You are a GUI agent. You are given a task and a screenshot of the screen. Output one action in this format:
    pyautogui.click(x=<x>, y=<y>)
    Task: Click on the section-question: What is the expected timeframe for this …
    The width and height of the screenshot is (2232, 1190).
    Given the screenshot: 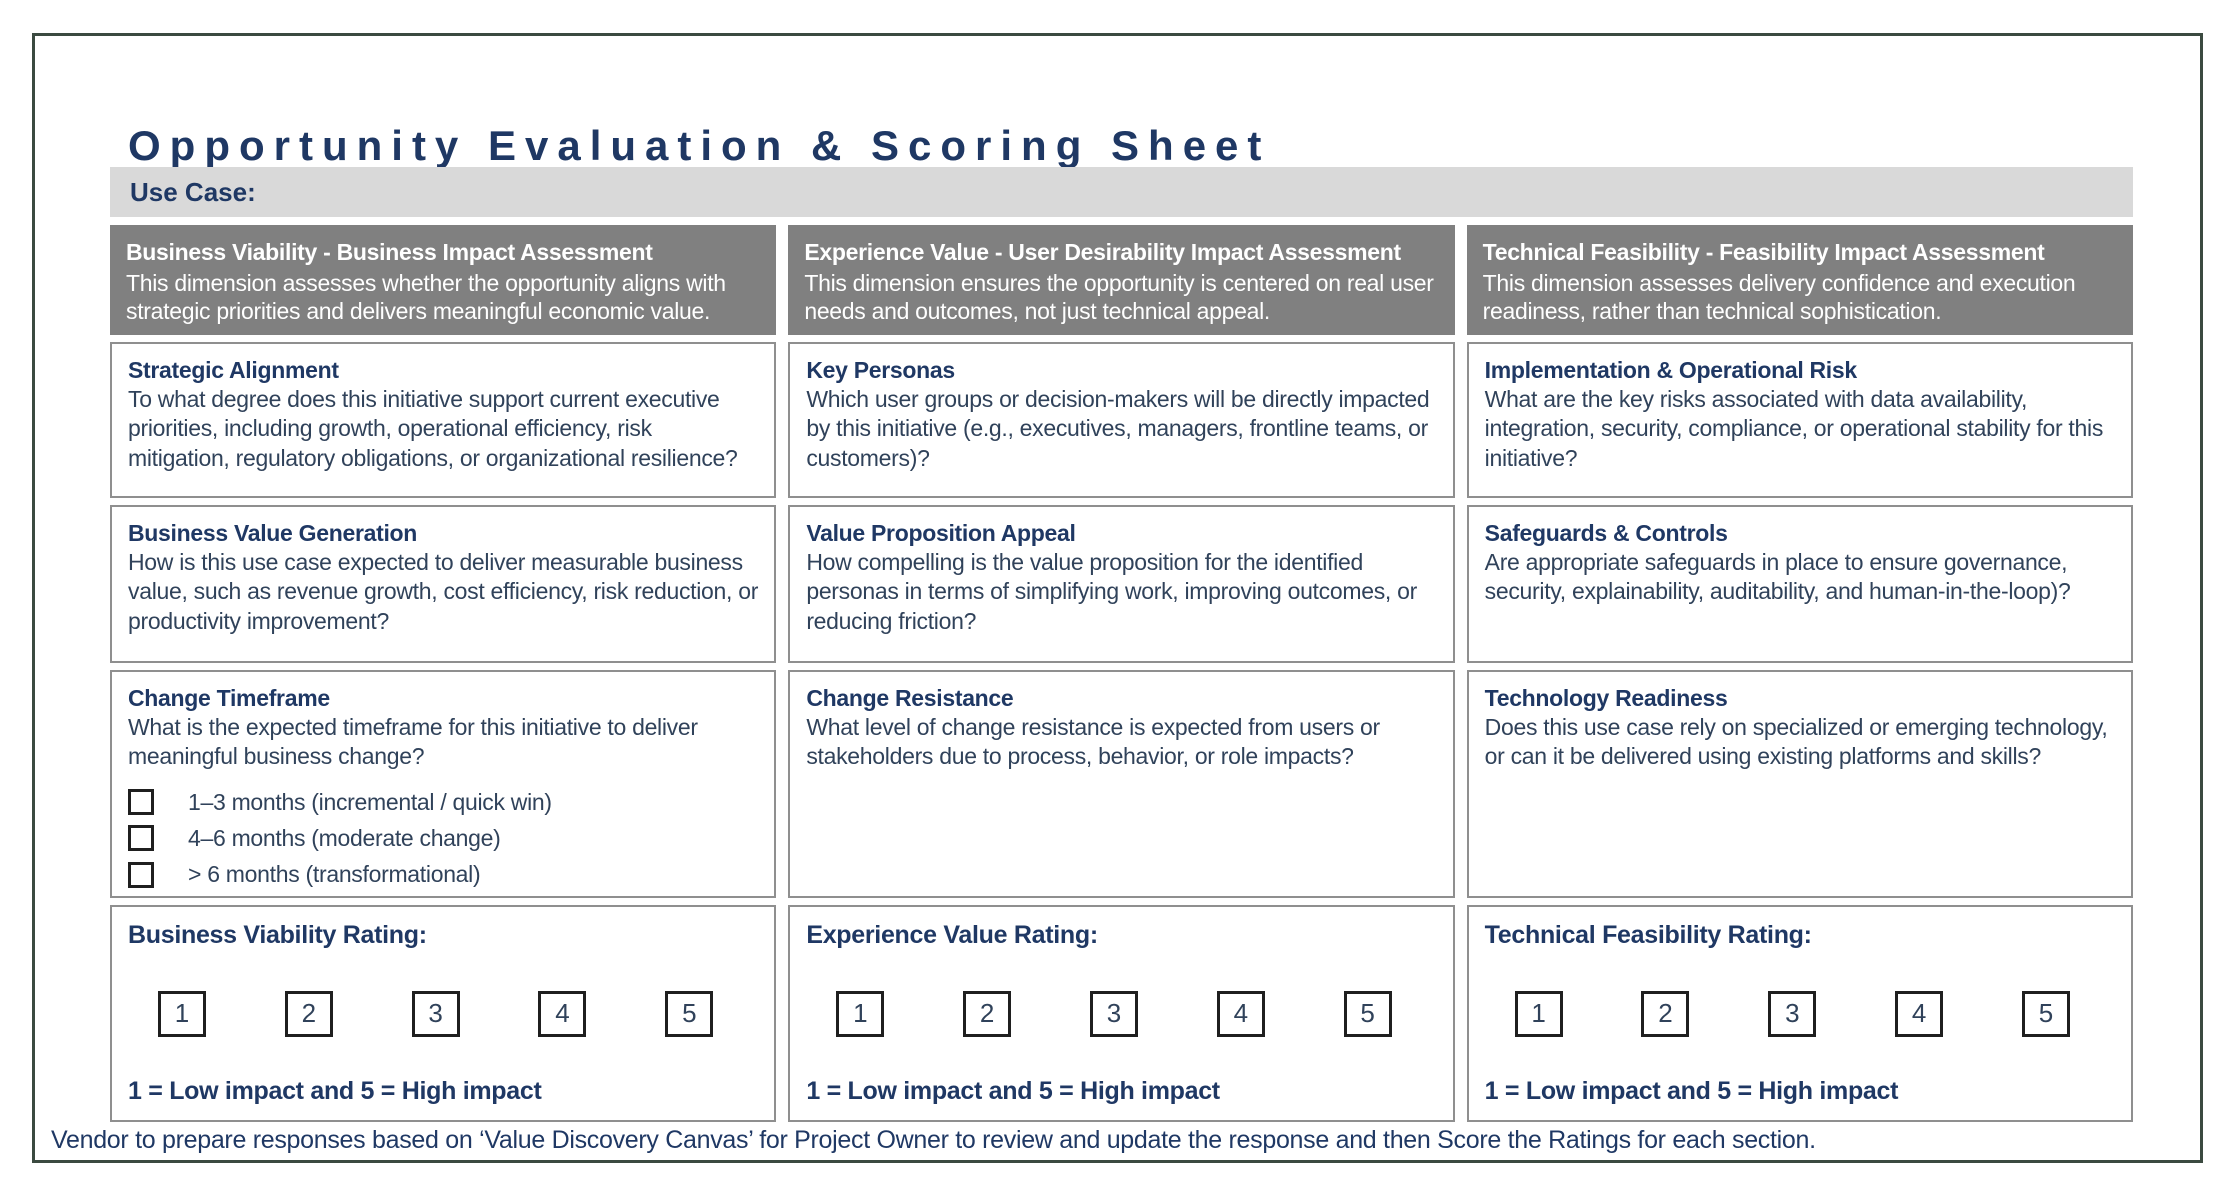 What is the action you would take?
    pyautogui.click(x=413, y=742)
    